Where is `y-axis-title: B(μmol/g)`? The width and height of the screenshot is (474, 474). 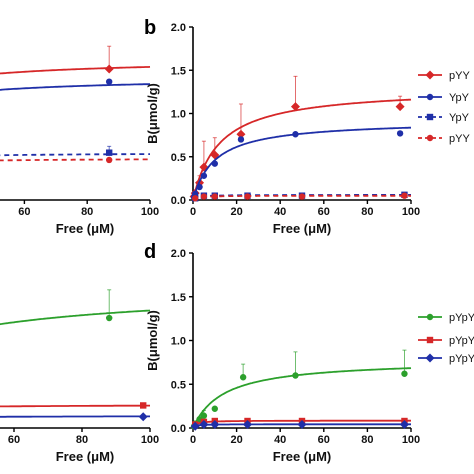 y-axis-title: B(μmol/g) is located at coordinates (152, 113).